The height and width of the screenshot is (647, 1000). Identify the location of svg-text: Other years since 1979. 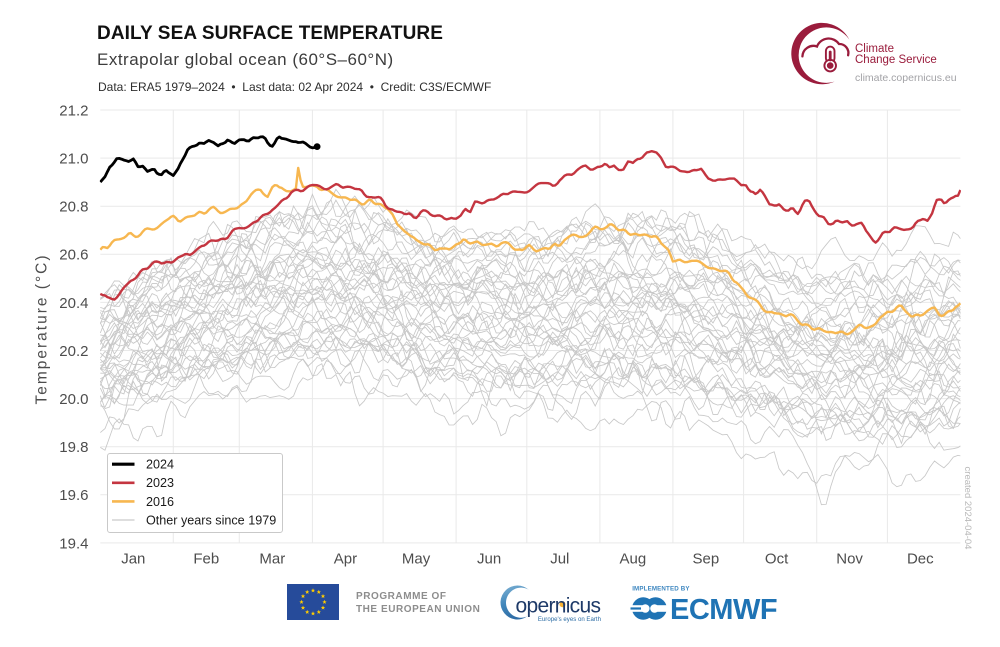
(211, 520).